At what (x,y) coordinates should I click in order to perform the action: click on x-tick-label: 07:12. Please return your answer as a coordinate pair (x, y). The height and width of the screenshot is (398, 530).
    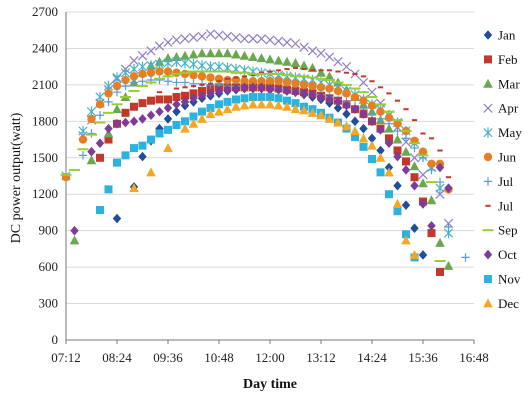
    Looking at the image, I should click on (66, 357).